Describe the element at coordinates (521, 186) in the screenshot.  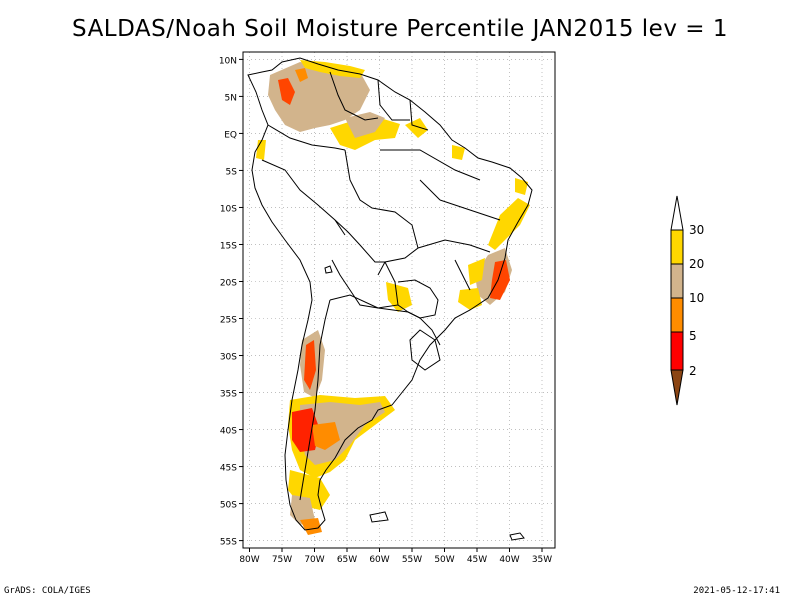
I see `shade-ne-yellow2` at that location.